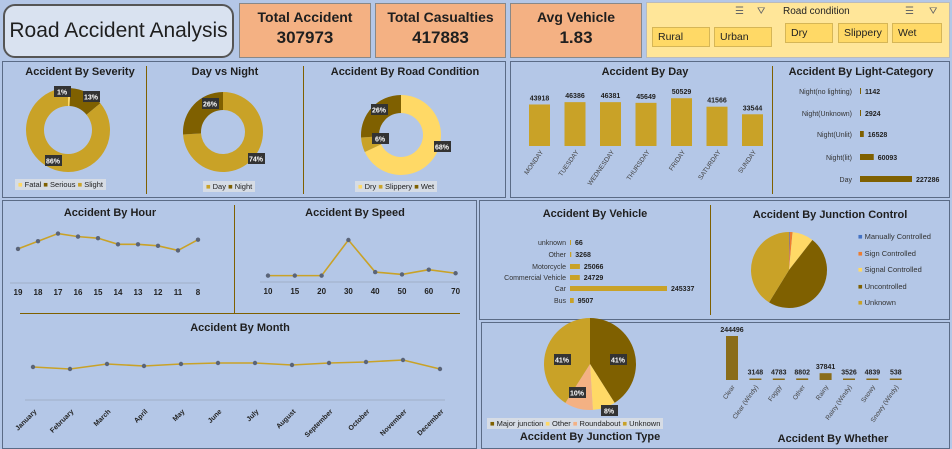  I want to click on legend-label: Slippery, so click(399, 186).